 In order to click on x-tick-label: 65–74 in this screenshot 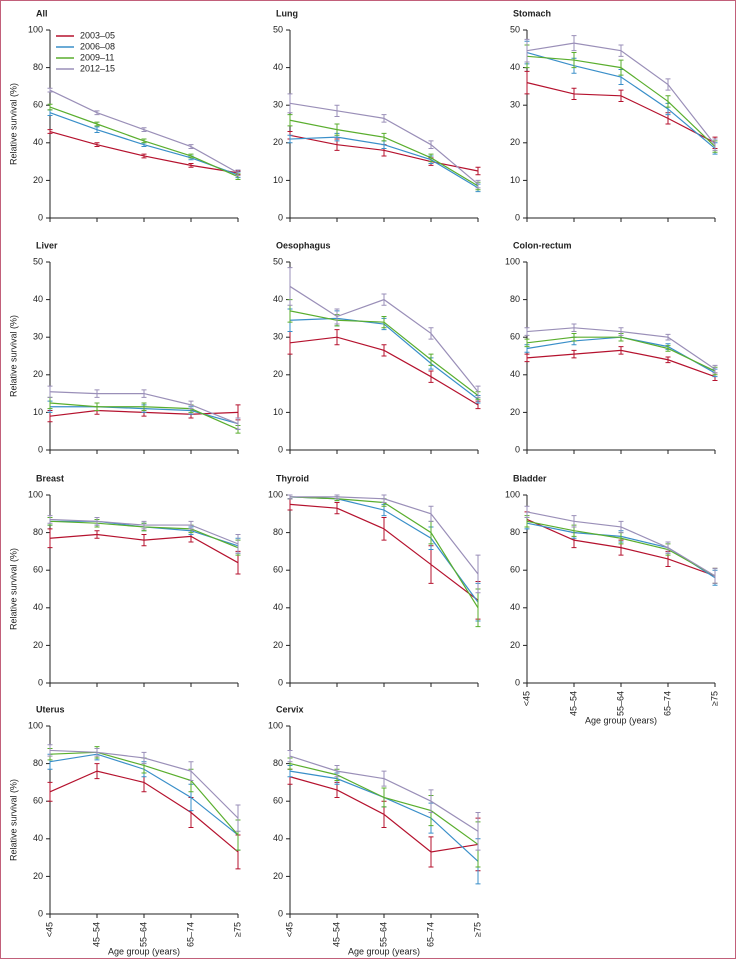, I will do `click(667, 703)`.